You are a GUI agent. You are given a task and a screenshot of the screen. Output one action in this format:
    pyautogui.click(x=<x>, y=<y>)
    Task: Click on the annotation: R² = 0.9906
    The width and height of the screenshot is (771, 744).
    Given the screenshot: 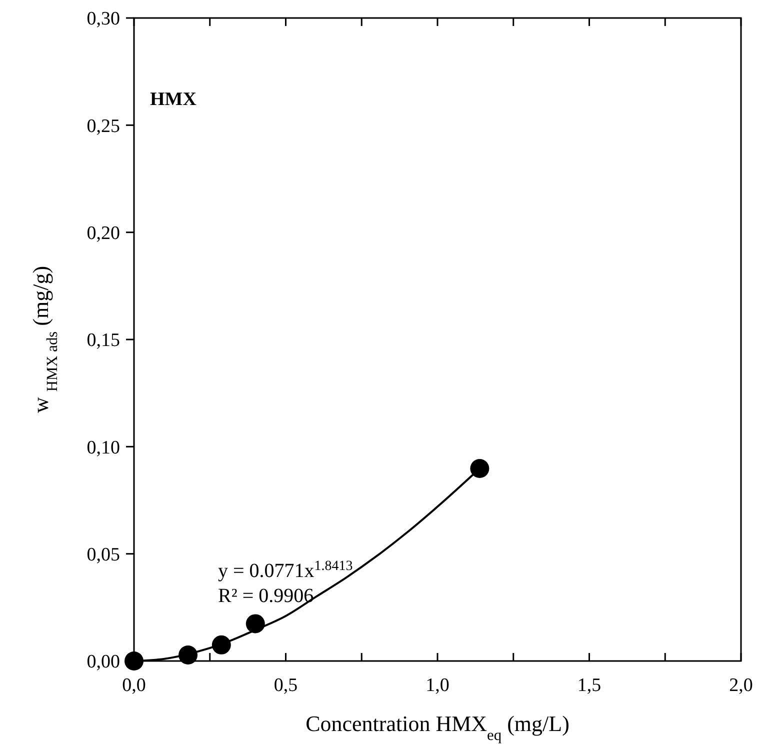 What is the action you would take?
    pyautogui.click(x=266, y=596)
    